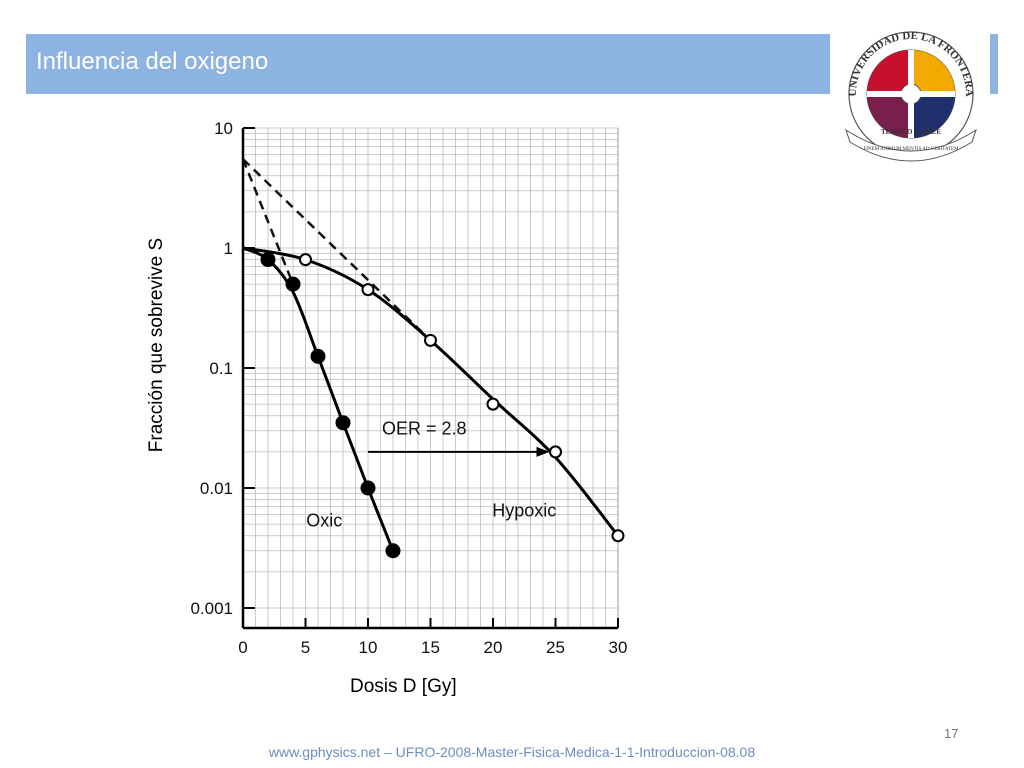 The width and height of the screenshot is (1024, 768). Describe the element at coordinates (223, 128) in the screenshot. I see `y-tick-label: 10` at that location.